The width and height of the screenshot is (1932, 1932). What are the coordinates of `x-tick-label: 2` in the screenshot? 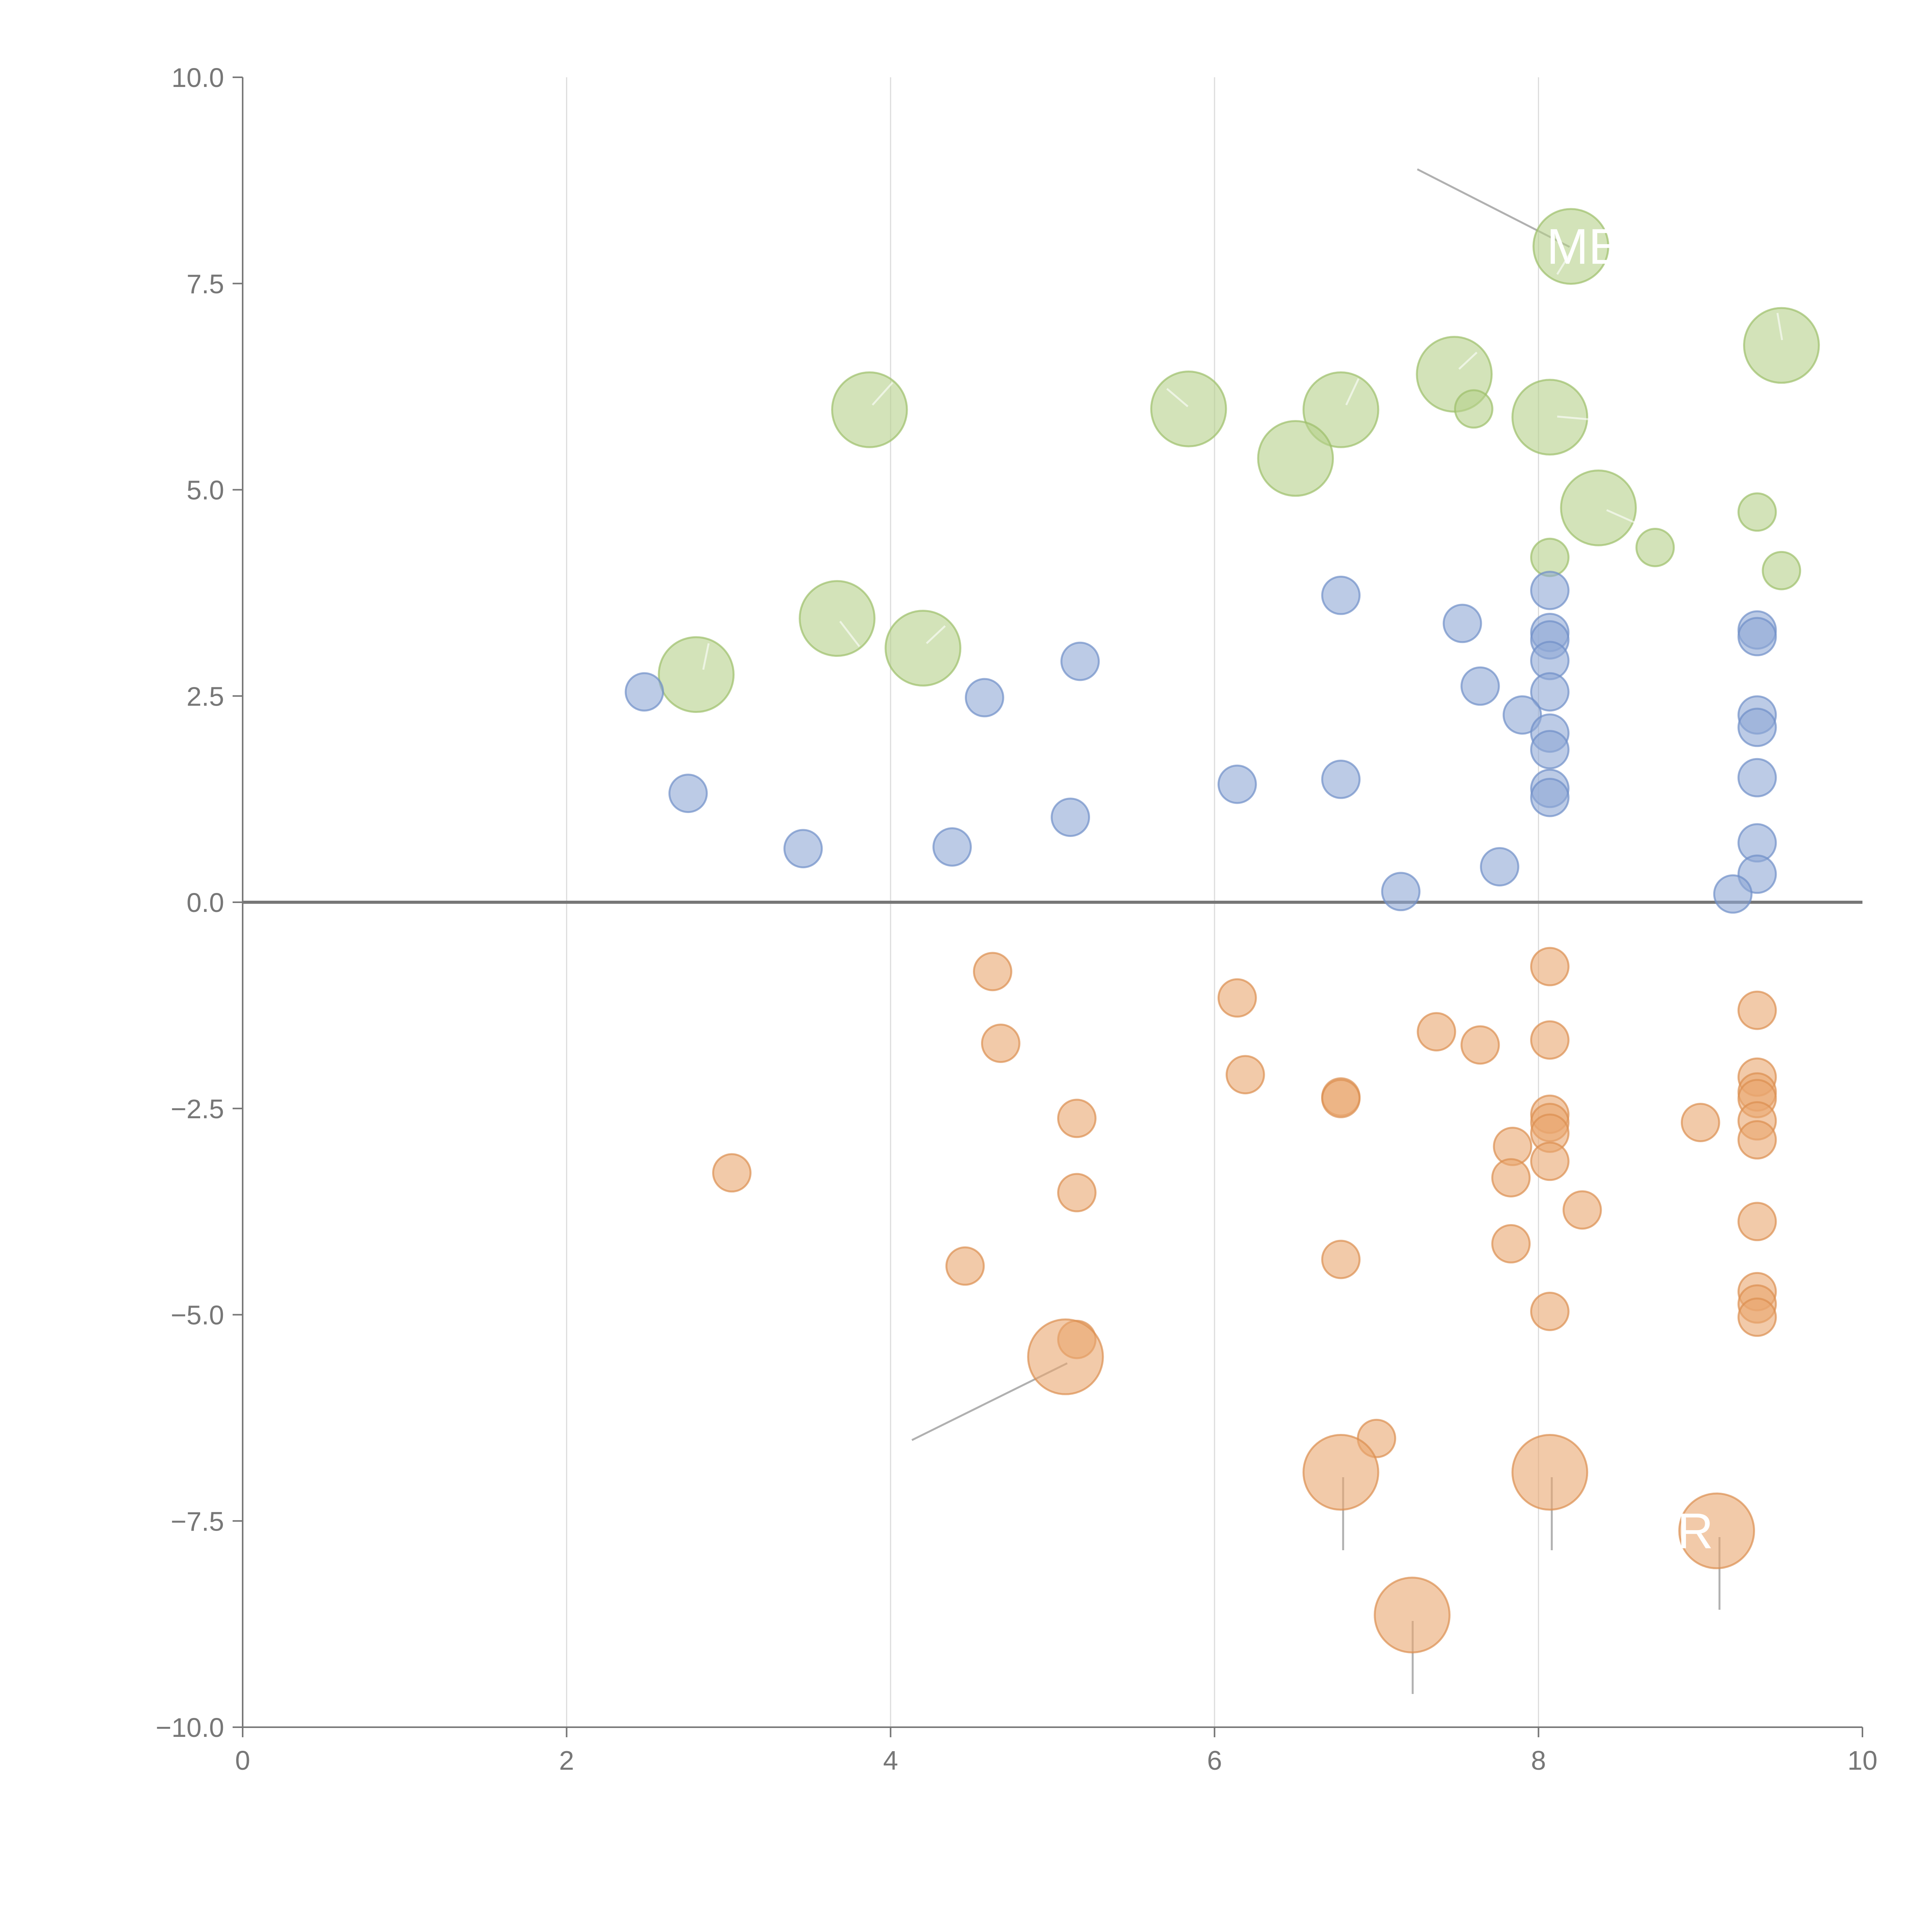 It's located at (567, 1760).